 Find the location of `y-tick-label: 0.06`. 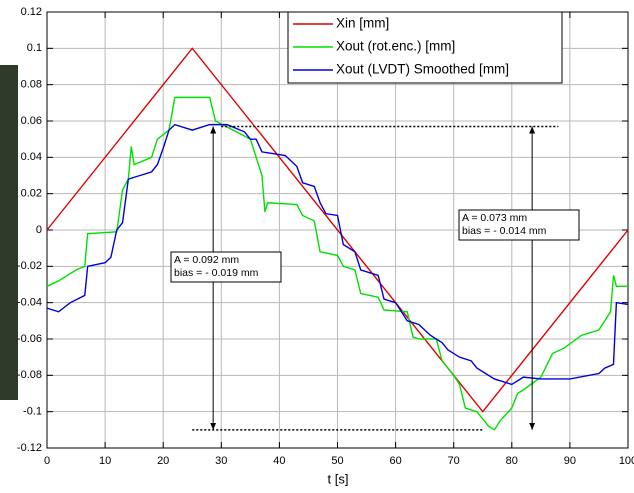

y-tick-label: 0.06 is located at coordinates (31, 121).